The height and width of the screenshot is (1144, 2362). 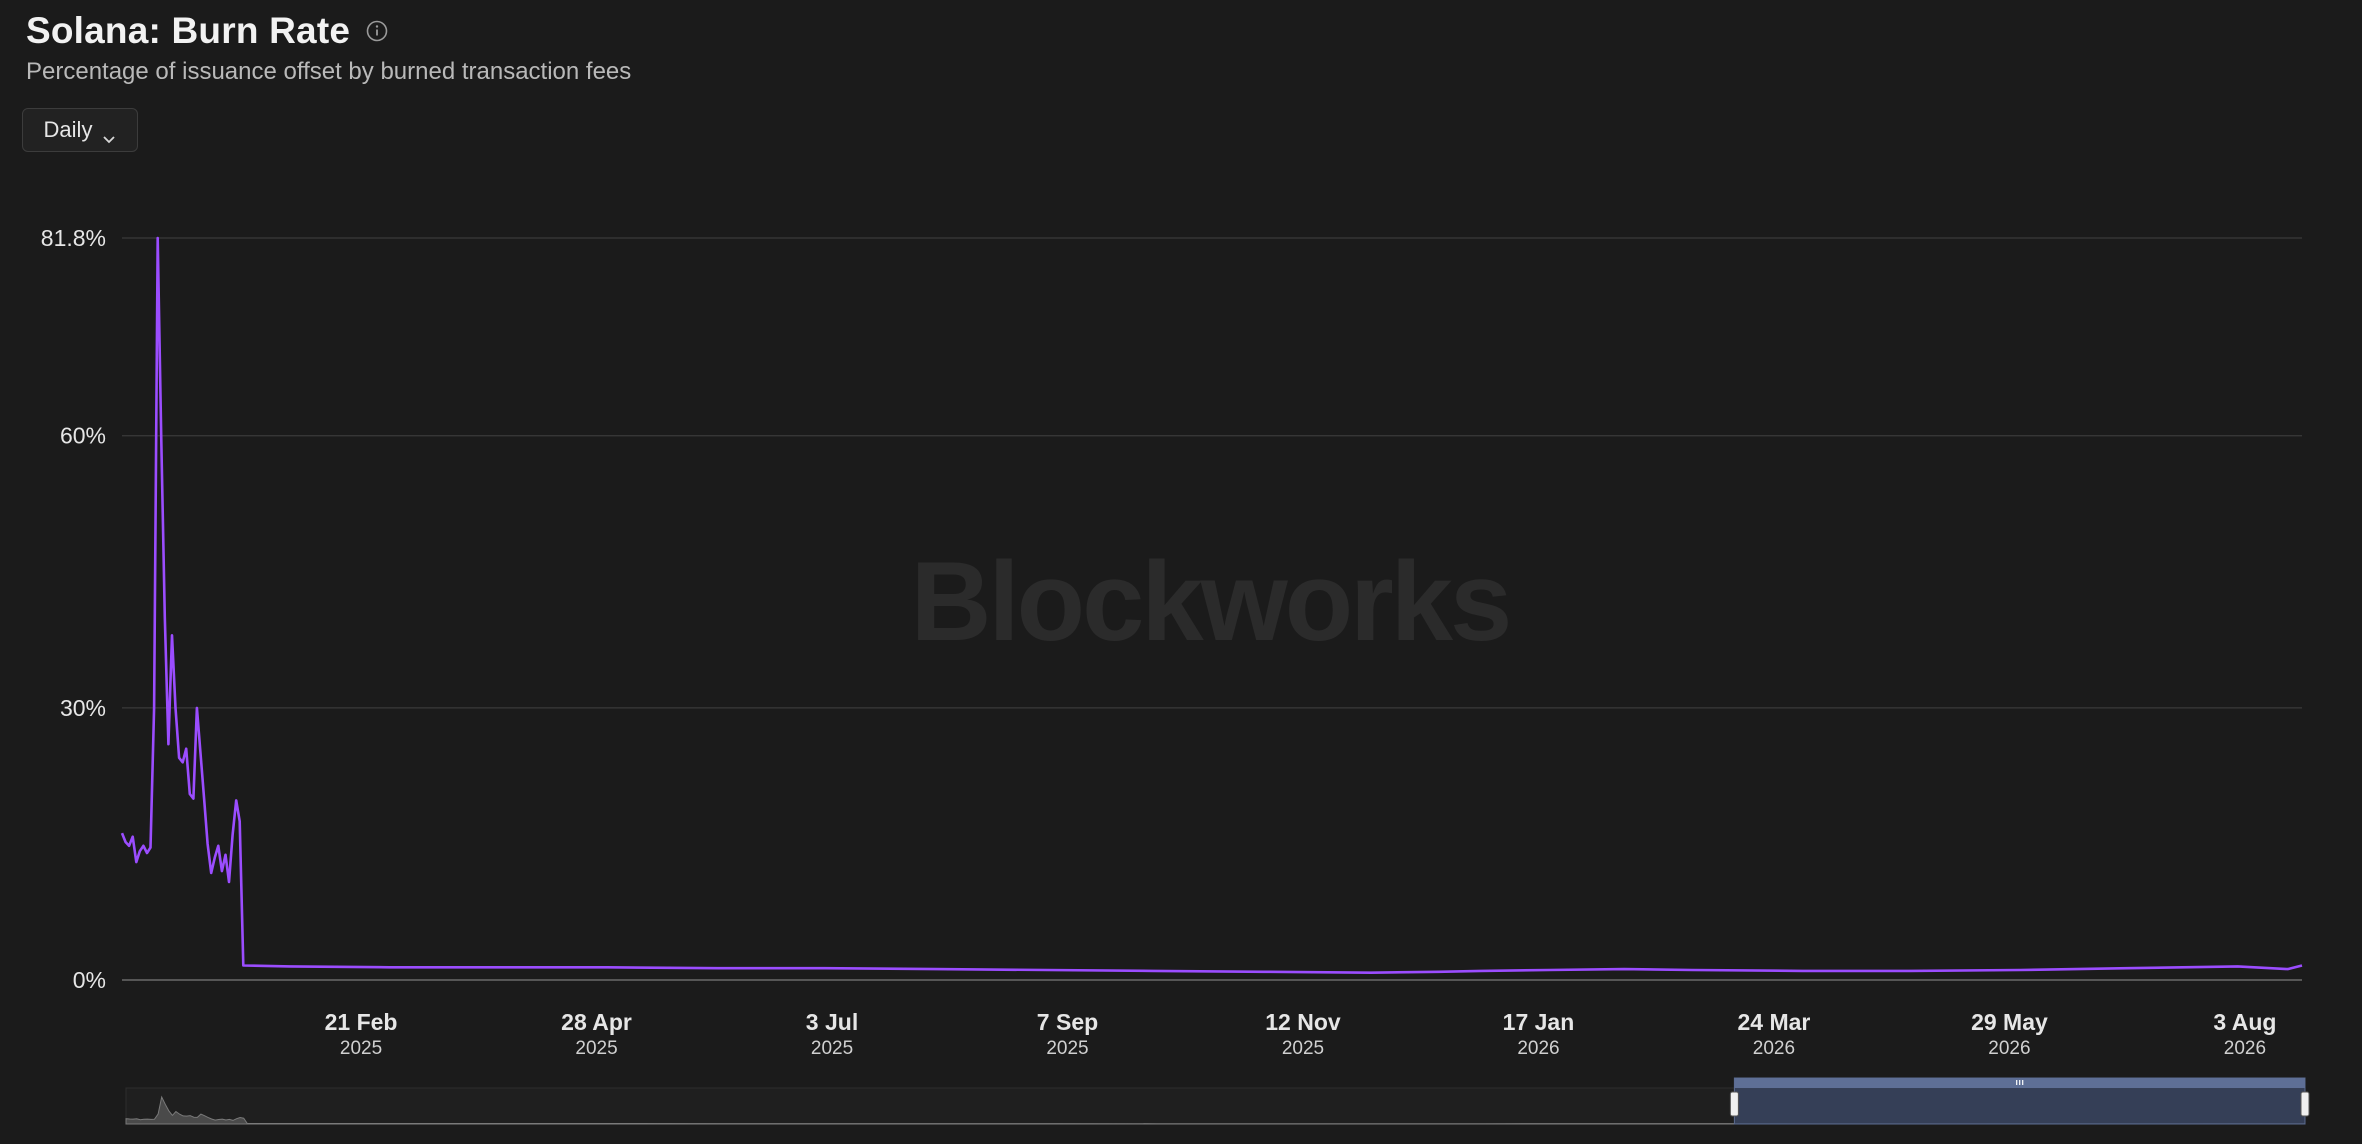 I want to click on interval-dropdown-label: Daily, so click(x=68, y=129).